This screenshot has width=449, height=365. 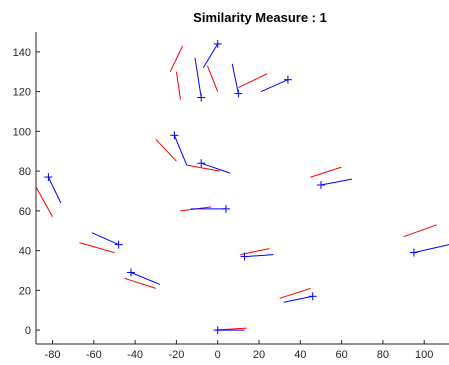 What do you see at coordinates (176, 355) in the screenshot?
I see `x-tick-label: -20` at bounding box center [176, 355].